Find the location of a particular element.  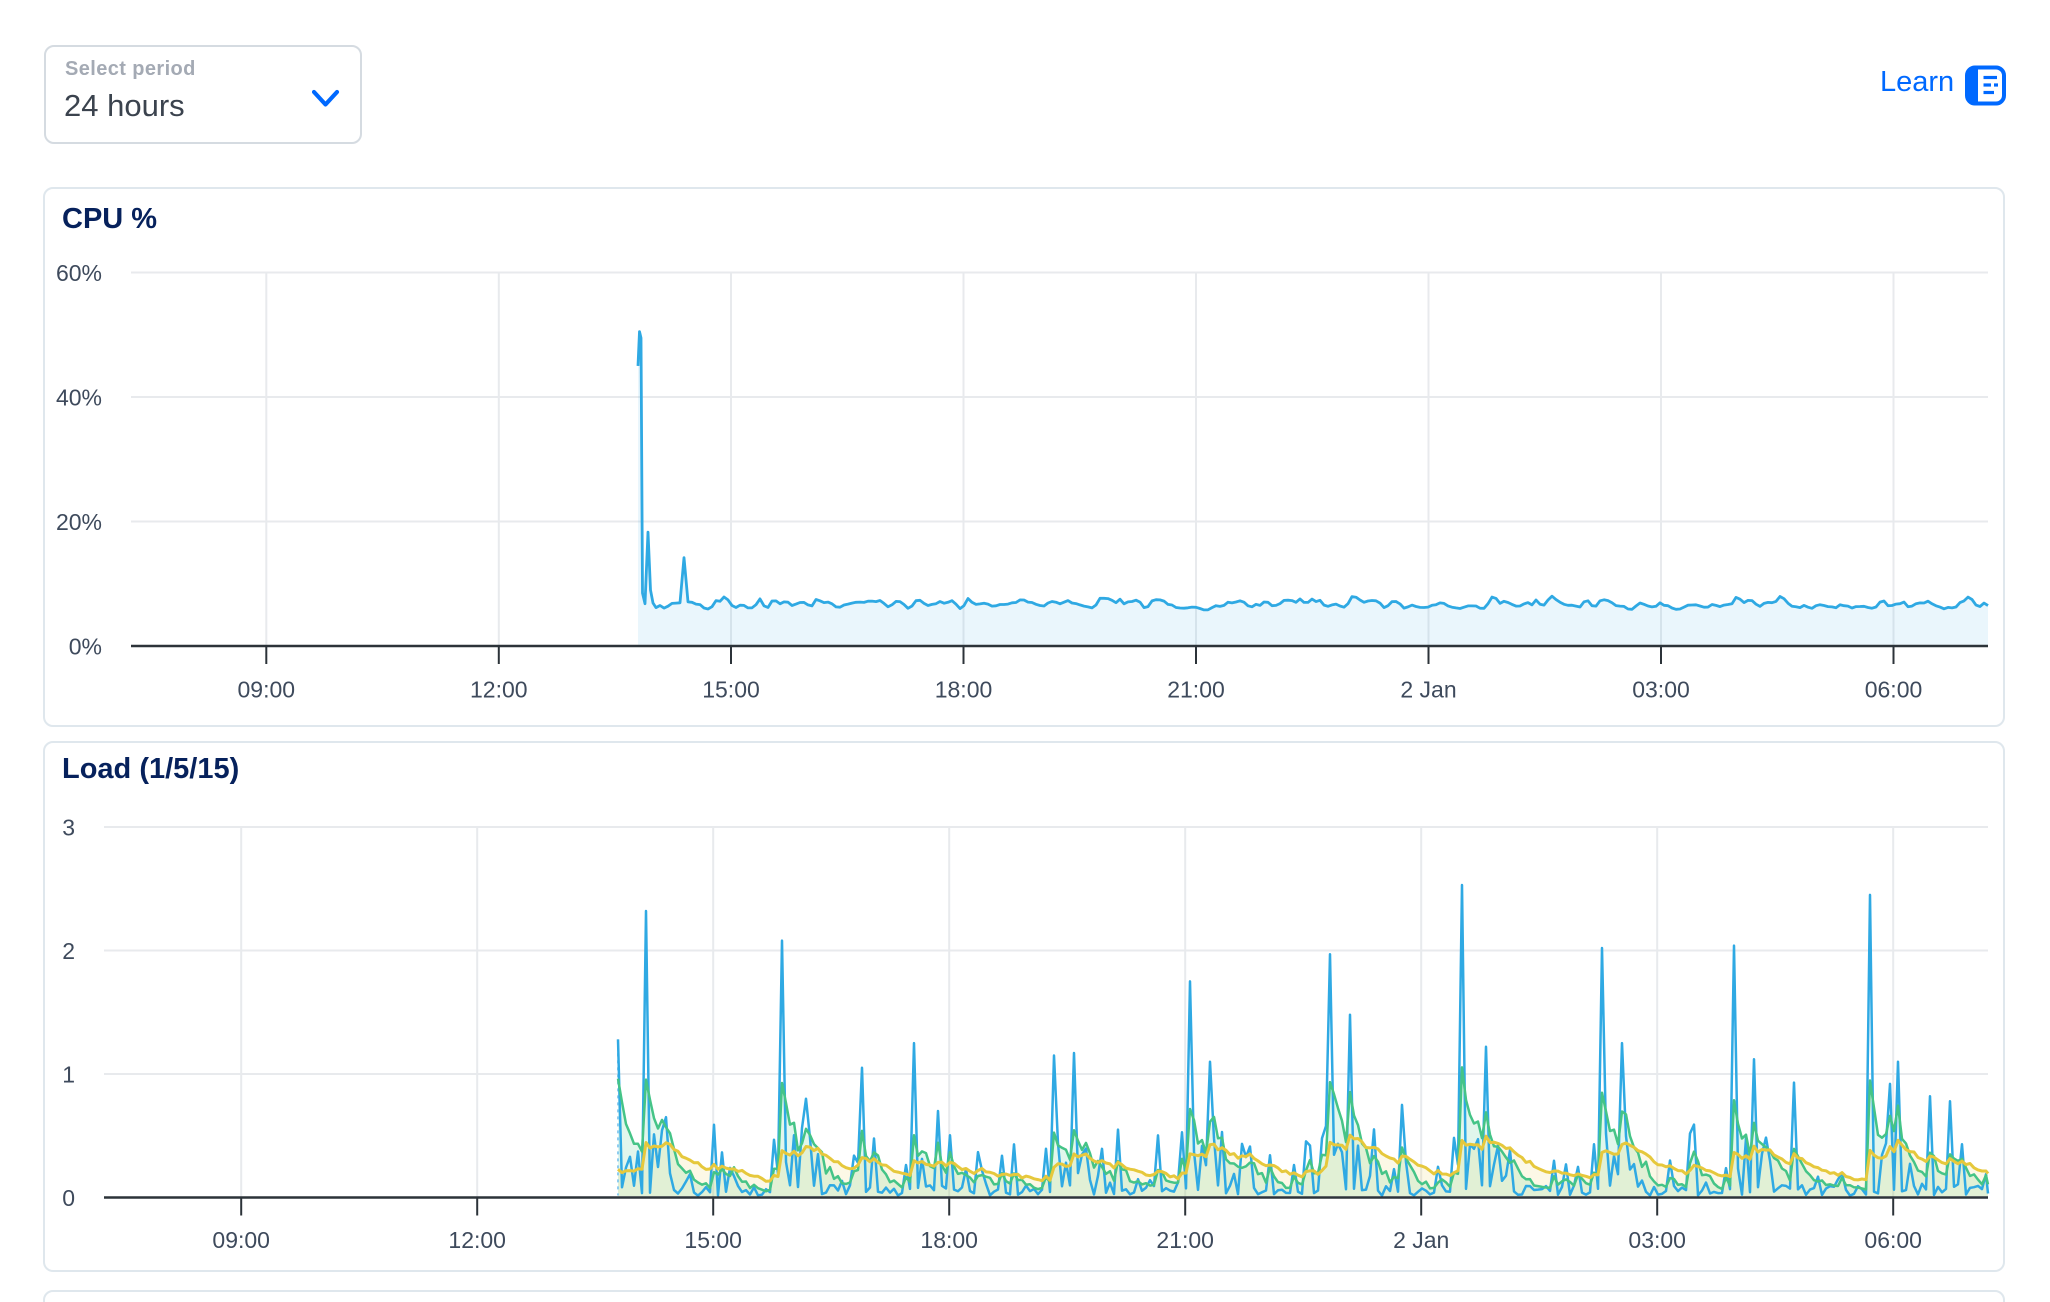

svg-text: 20% is located at coordinates (79, 522).